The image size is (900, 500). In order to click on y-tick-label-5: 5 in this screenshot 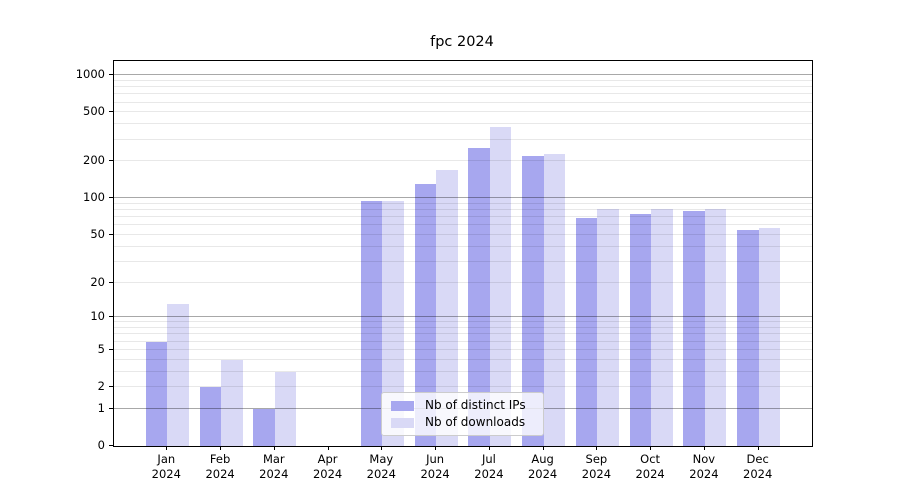, I will do `click(101, 348)`.